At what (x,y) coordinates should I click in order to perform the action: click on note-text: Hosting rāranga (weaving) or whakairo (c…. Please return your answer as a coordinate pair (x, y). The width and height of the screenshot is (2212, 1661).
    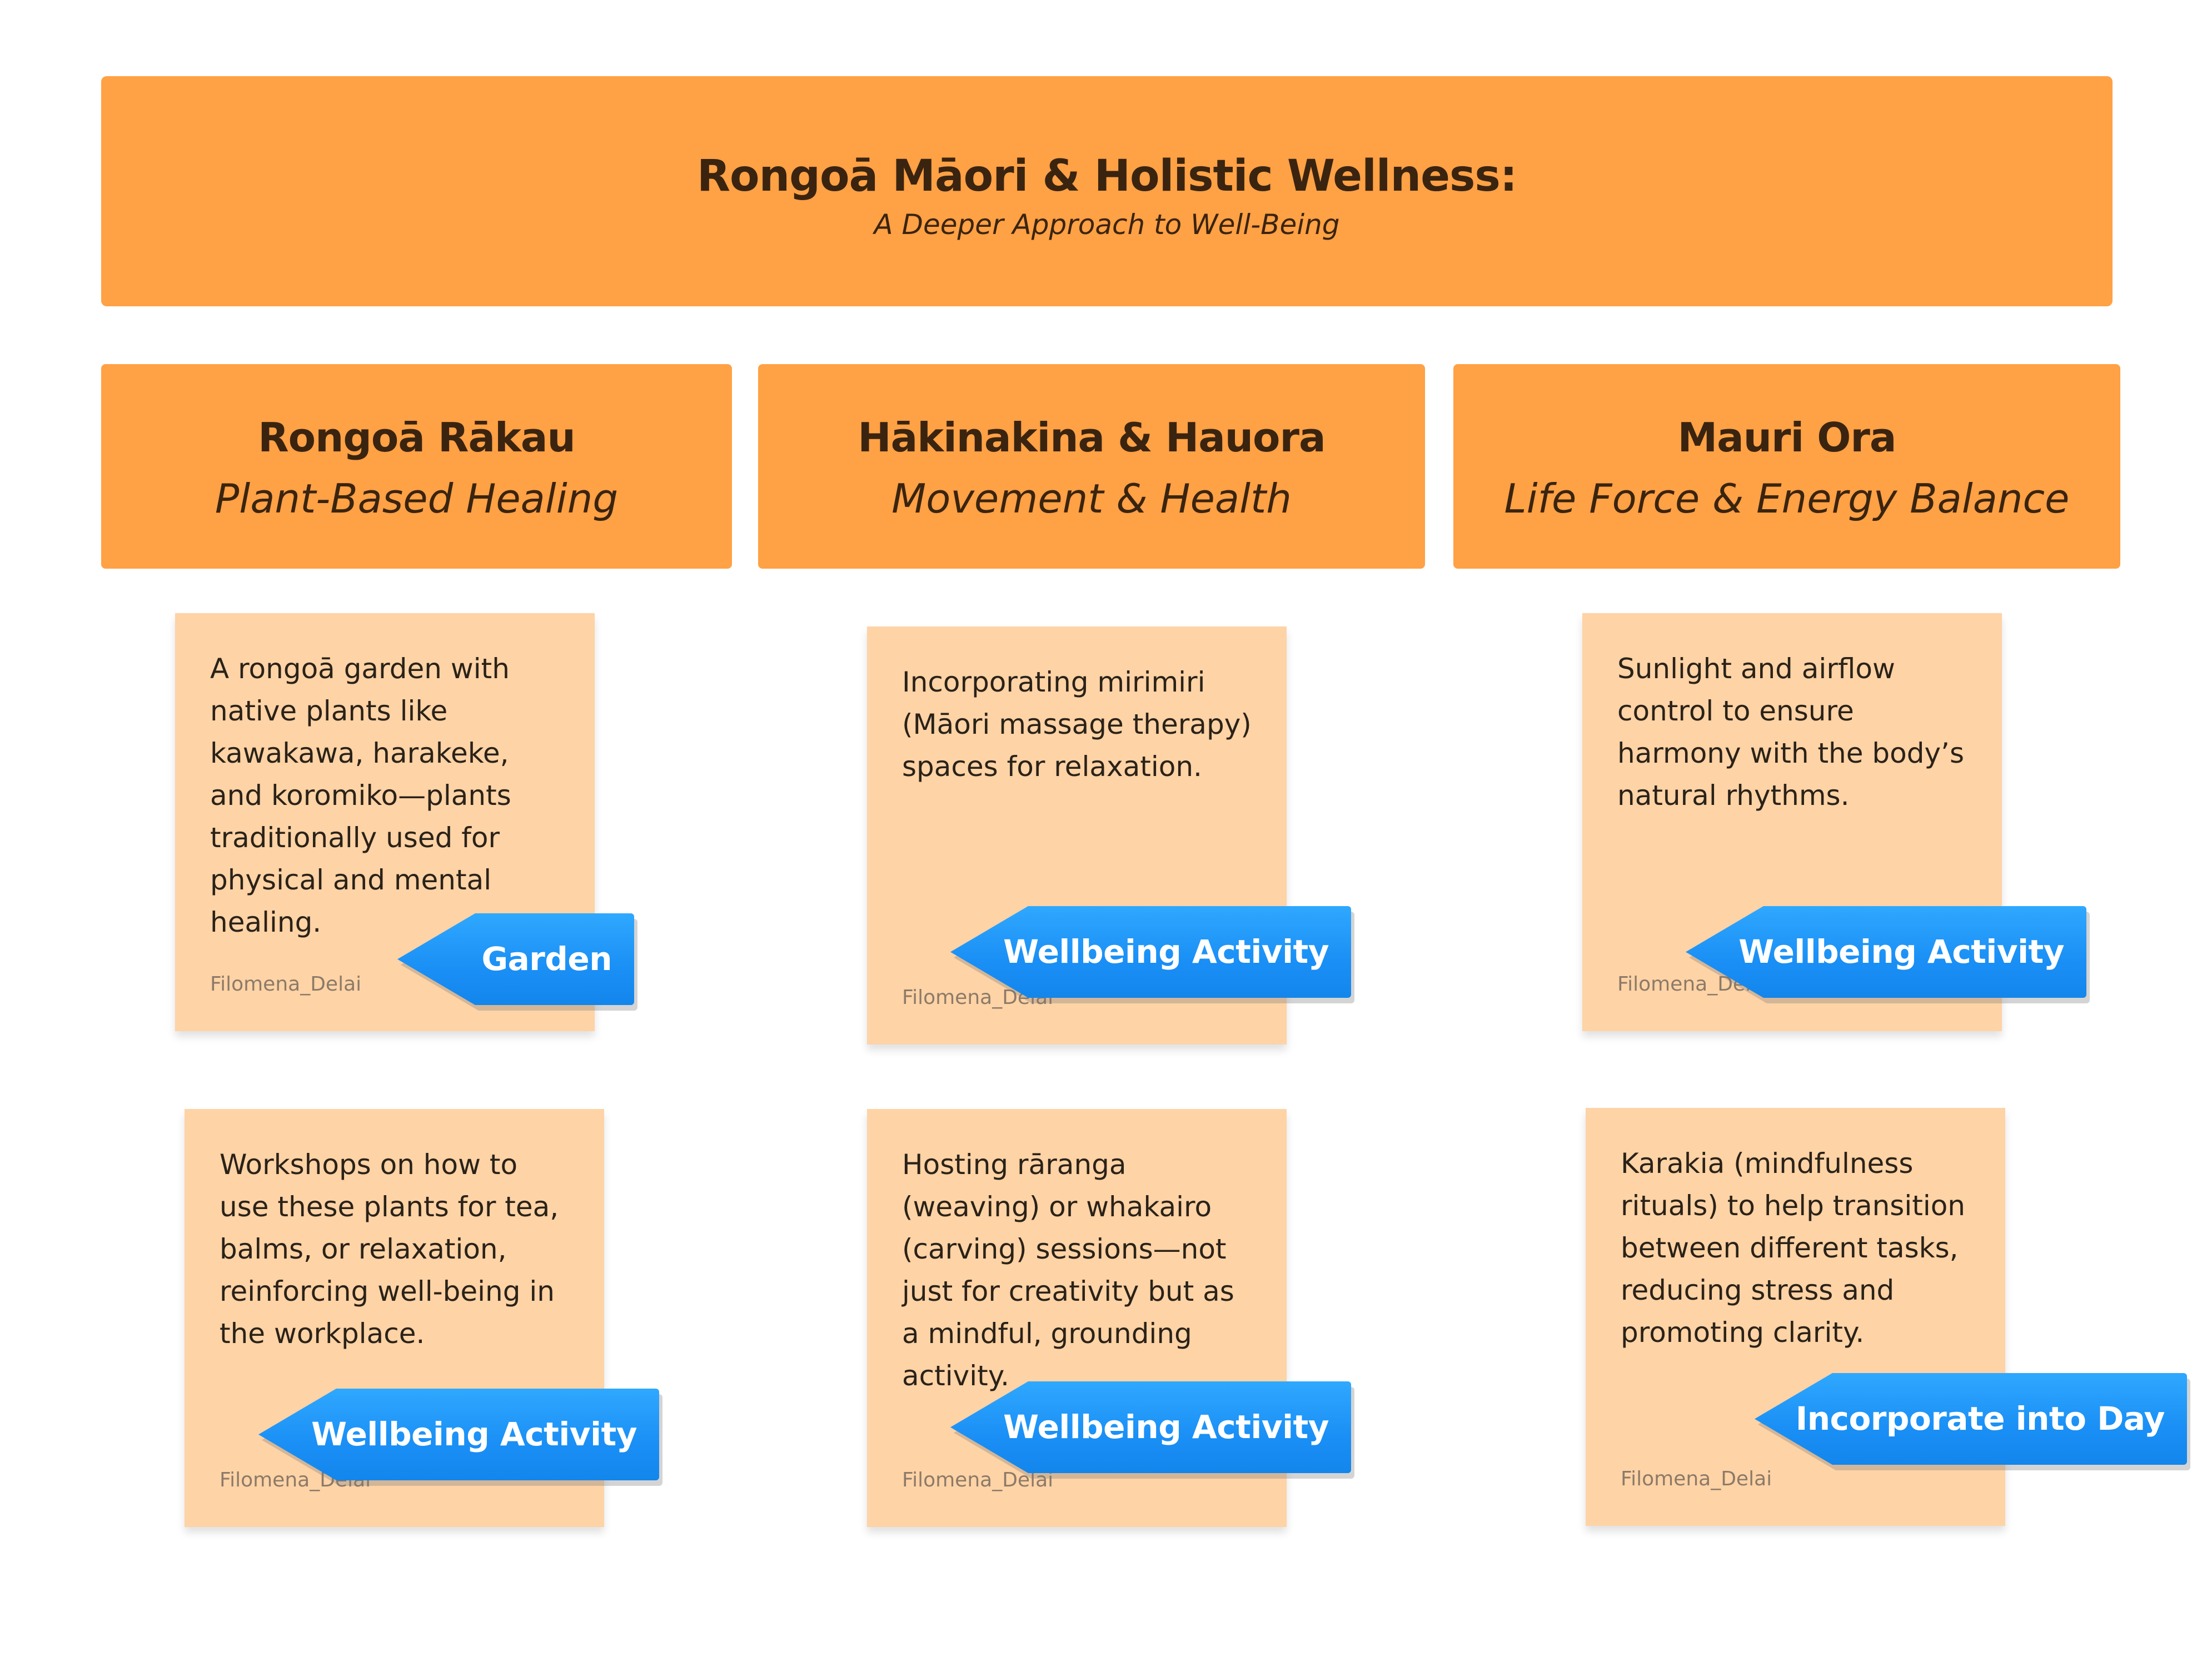
    Looking at the image, I should click on (1068, 1270).